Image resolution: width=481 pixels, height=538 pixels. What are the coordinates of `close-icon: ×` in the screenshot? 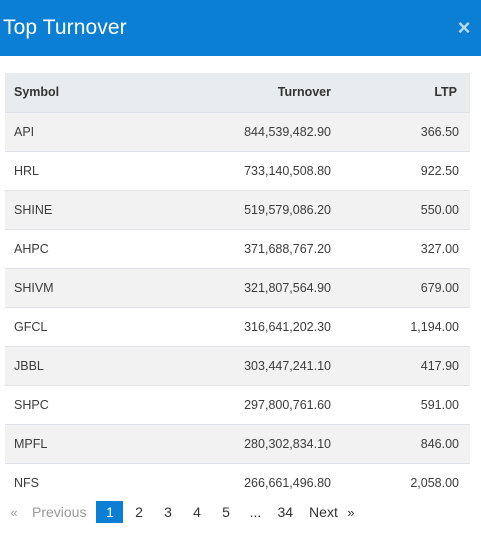 It's located at (464, 27).